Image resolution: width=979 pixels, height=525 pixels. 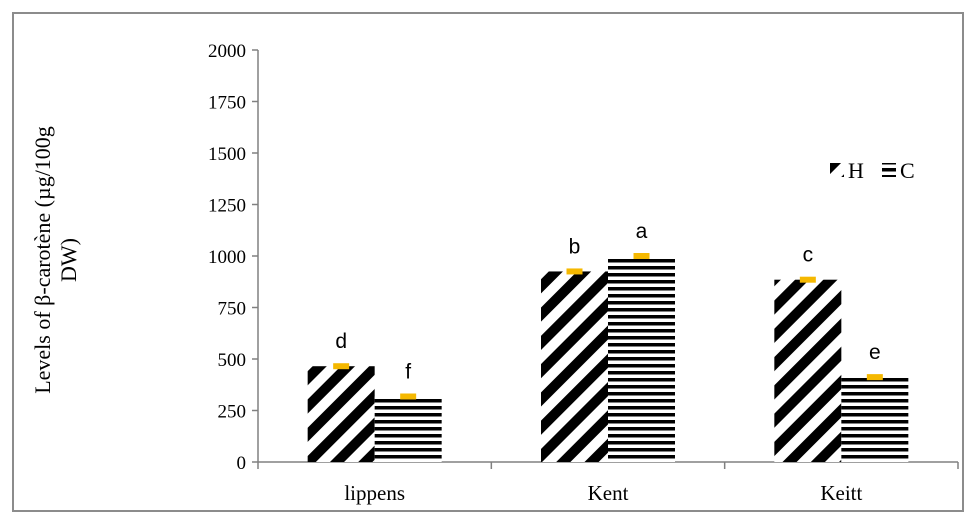 What do you see at coordinates (808, 255) in the screenshot?
I see `significance-letter: c` at bounding box center [808, 255].